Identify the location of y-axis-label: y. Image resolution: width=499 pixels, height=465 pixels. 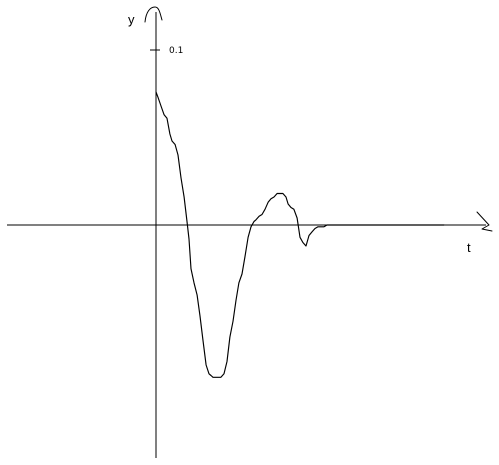
(131, 19).